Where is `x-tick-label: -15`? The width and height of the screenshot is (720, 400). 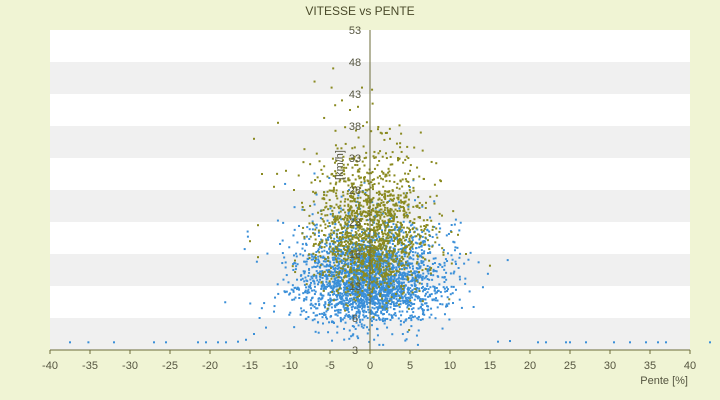 x-tick-label: -15 is located at coordinates (250, 366).